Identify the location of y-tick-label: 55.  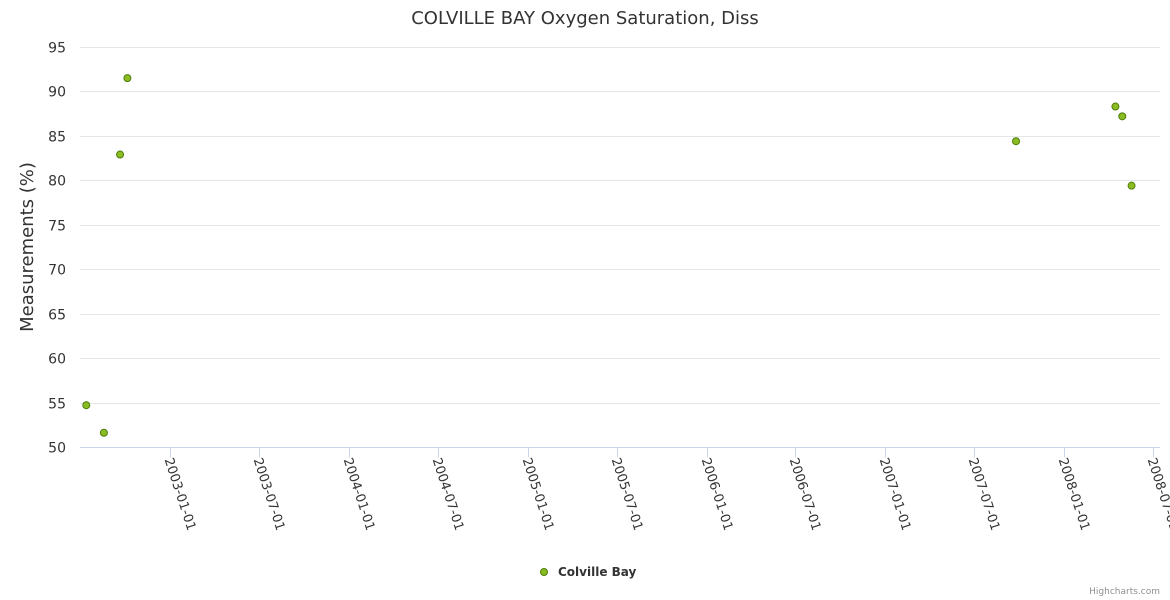
(57, 405).